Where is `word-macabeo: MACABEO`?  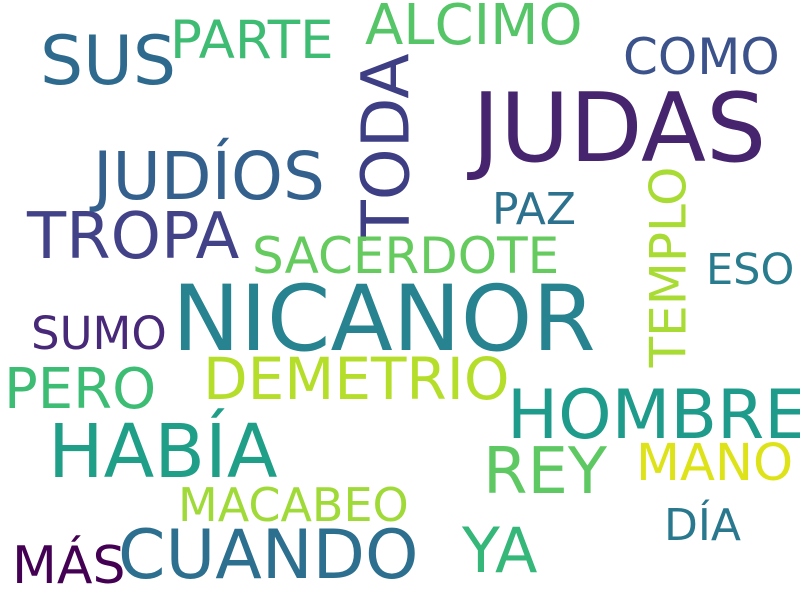
word-macabeo: MACABEO is located at coordinates (293, 505).